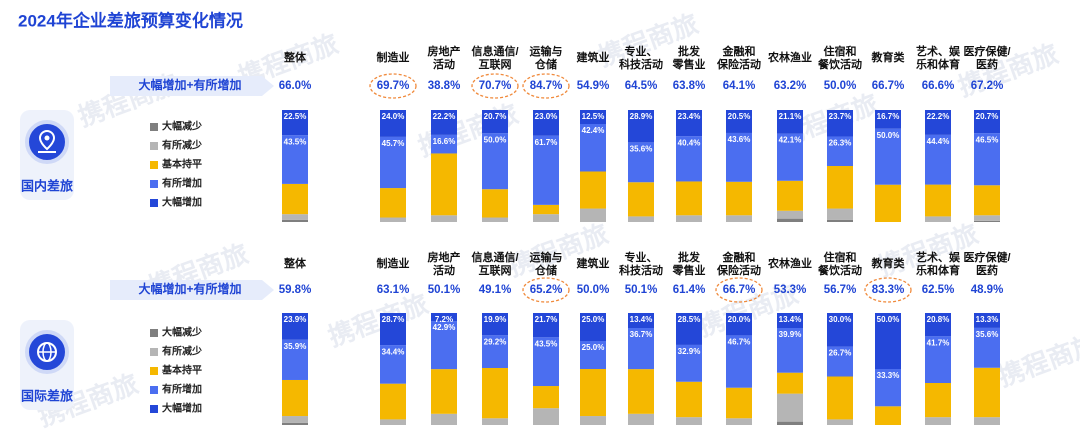 The height and width of the screenshot is (441, 1080). What do you see at coordinates (938, 270) in the screenshot?
I see `x-tick-label: 乐和体育` at bounding box center [938, 270].